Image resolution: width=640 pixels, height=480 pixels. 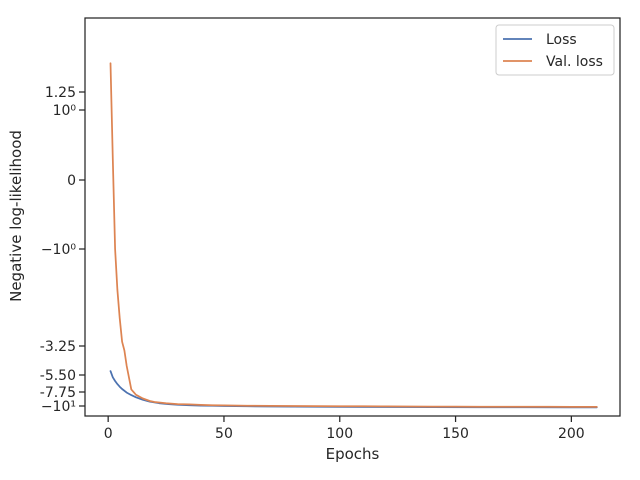 What do you see at coordinates (65, 111) in the screenshot?
I see `y-tick-label: 10⁰` at bounding box center [65, 111].